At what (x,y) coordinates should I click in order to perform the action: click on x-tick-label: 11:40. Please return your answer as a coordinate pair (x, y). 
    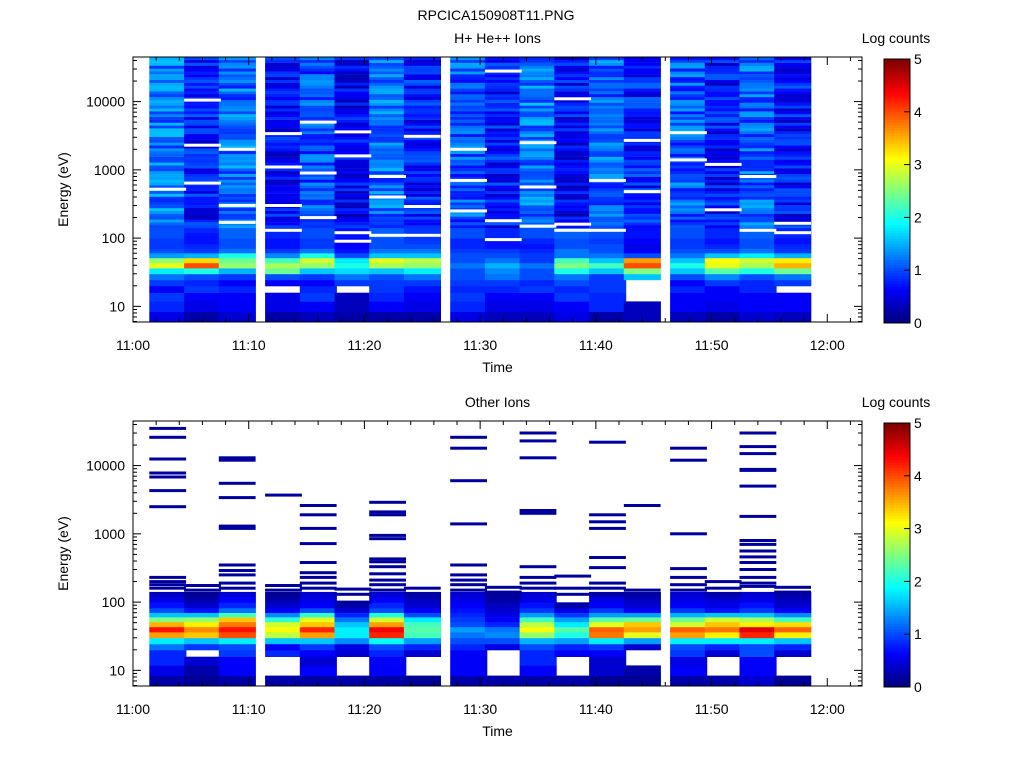
    Looking at the image, I should click on (596, 709).